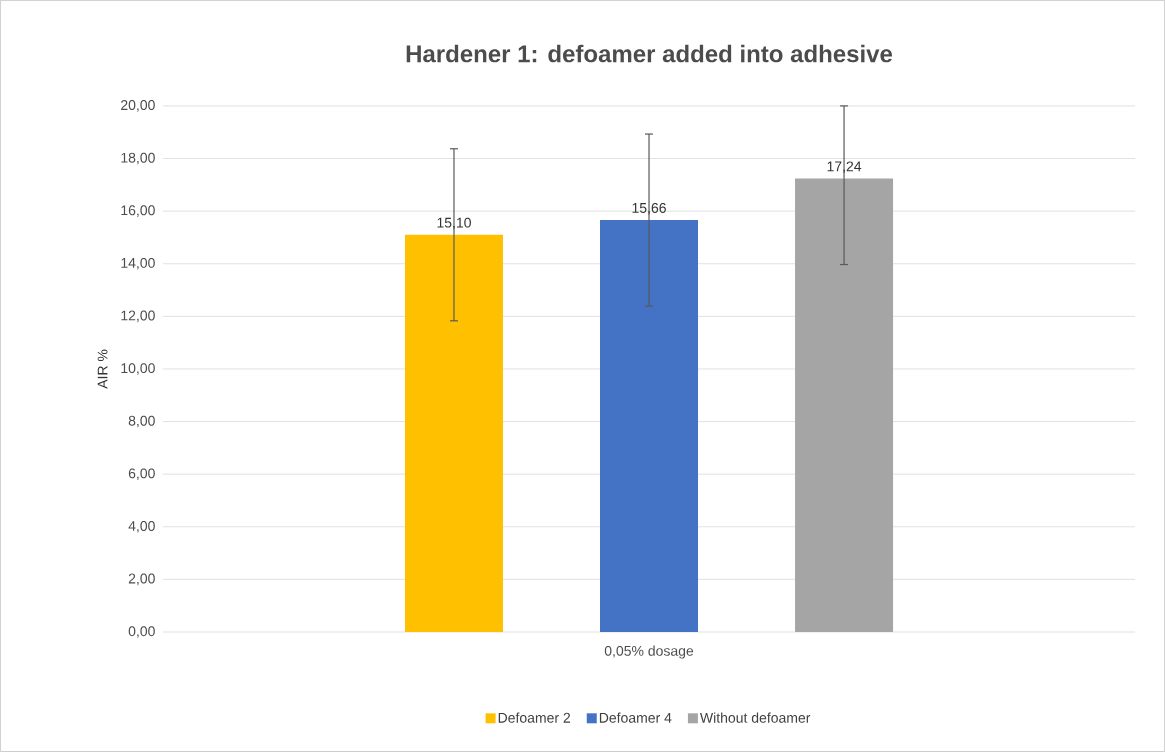 This screenshot has height=752, width=1165. Describe the element at coordinates (649, 652) in the screenshot. I see `x-tick-label: 0,05% dosage` at that location.